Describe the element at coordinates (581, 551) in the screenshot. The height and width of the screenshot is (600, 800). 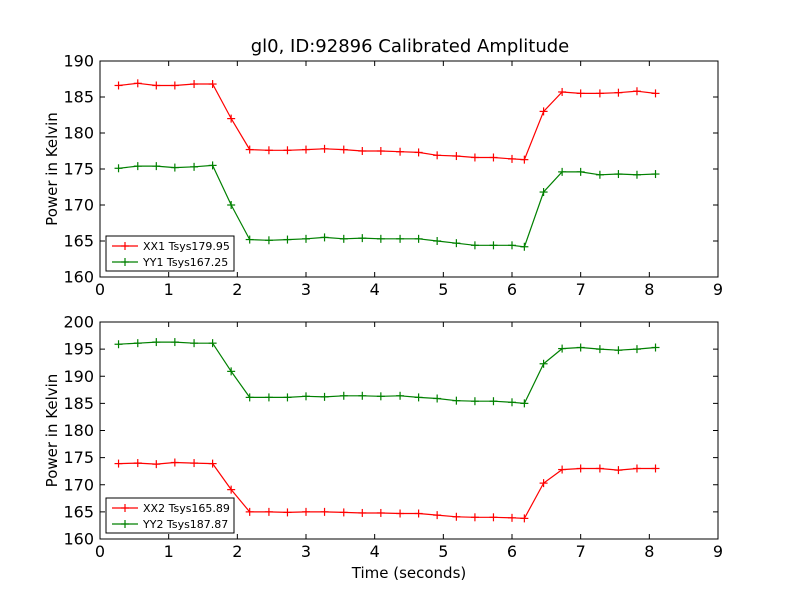
I see `x-tick-label: 7` at that location.